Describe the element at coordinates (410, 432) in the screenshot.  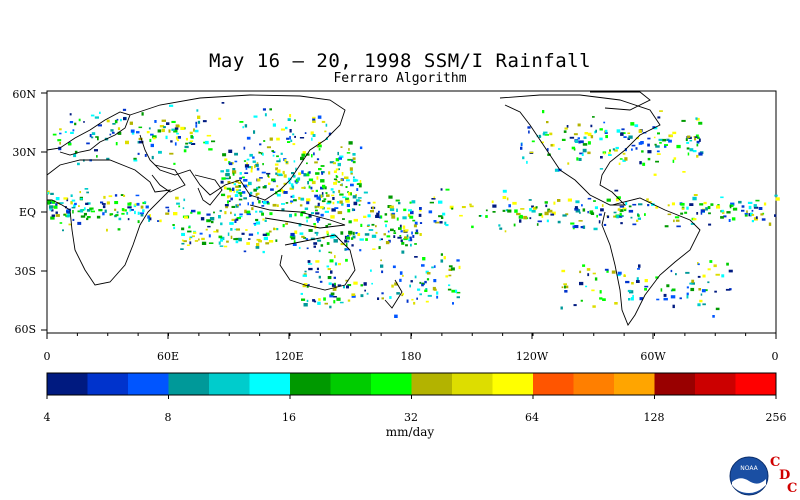
I see `colorbar-units: mm/day` at that location.